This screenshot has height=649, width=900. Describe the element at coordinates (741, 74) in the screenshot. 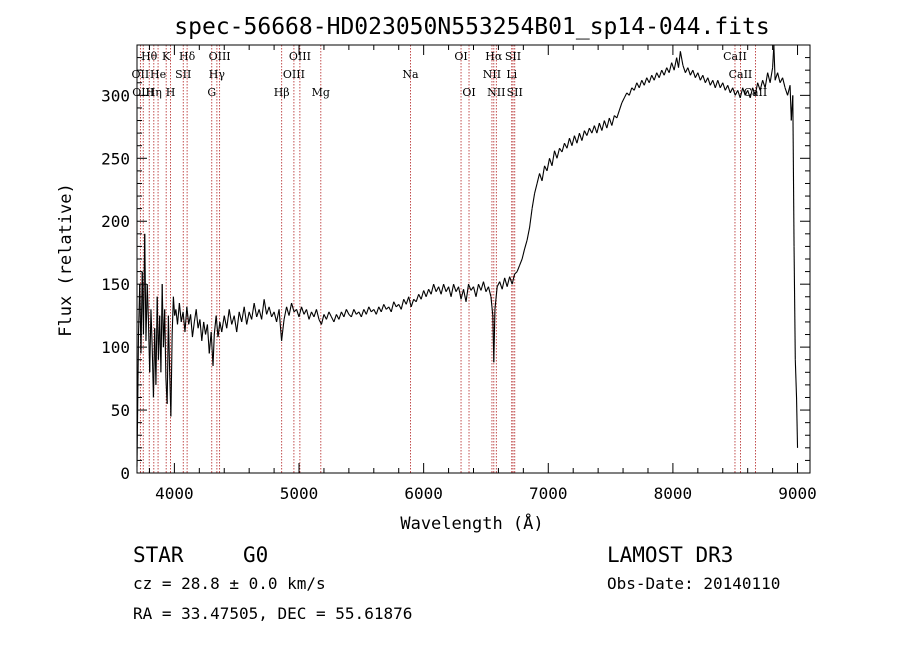

I see `line-marker-label-26: CaII` at that location.